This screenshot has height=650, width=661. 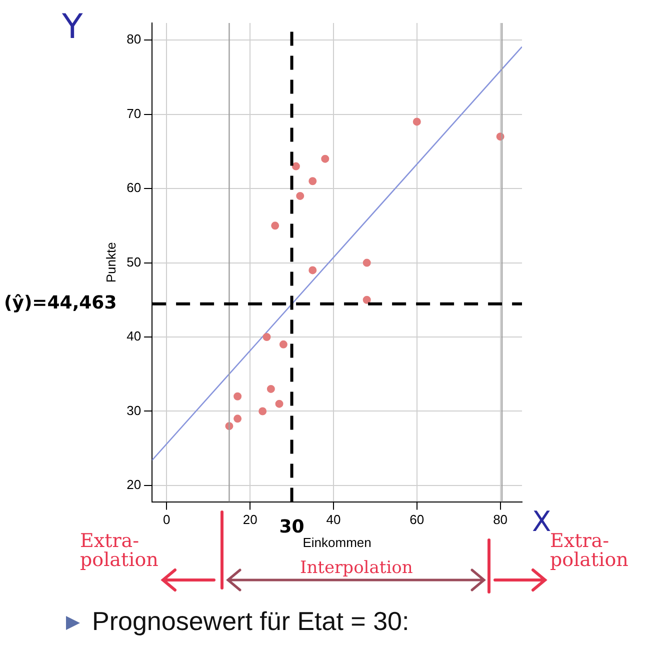 What do you see at coordinates (134, 410) in the screenshot?
I see `y-tick-label: 30` at bounding box center [134, 410].